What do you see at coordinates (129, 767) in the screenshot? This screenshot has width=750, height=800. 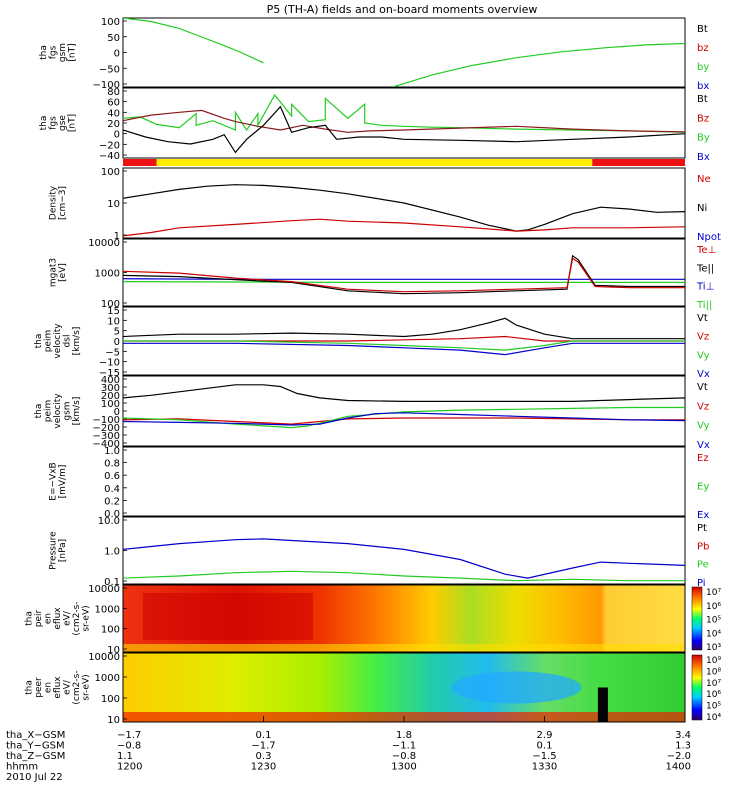 I see `x-tick-label: 1200` at bounding box center [129, 767].